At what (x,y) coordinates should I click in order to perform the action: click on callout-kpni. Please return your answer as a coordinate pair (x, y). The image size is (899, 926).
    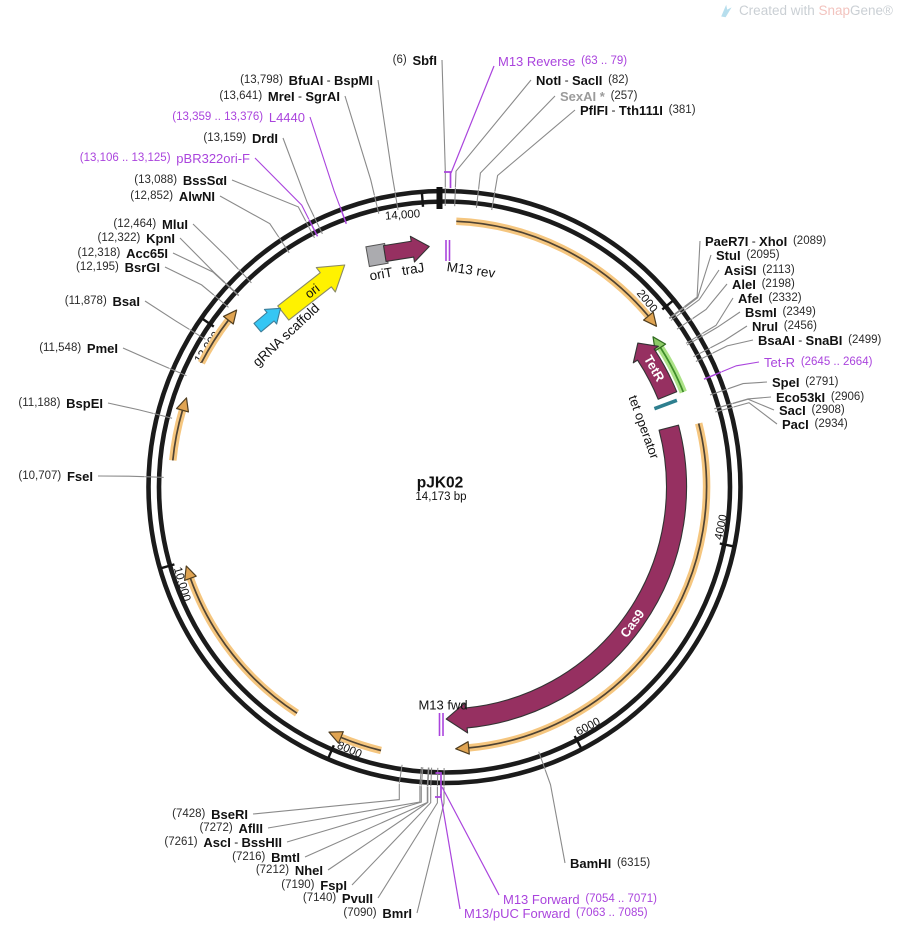
    Looking at the image, I should click on (202, 260).